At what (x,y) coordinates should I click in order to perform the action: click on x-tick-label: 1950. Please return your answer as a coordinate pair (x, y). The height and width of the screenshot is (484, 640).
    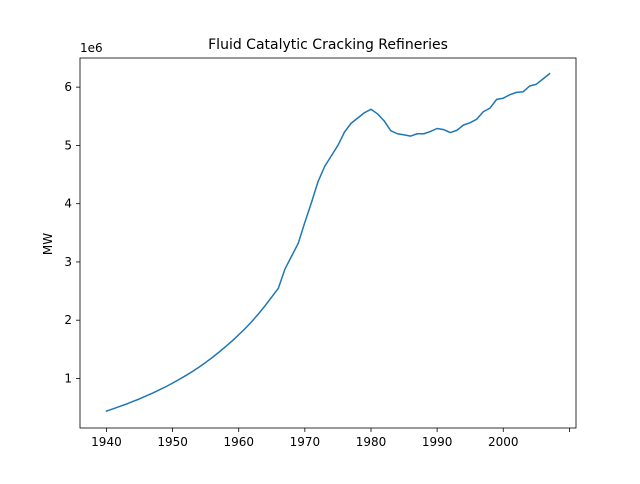
    Looking at the image, I should click on (172, 442).